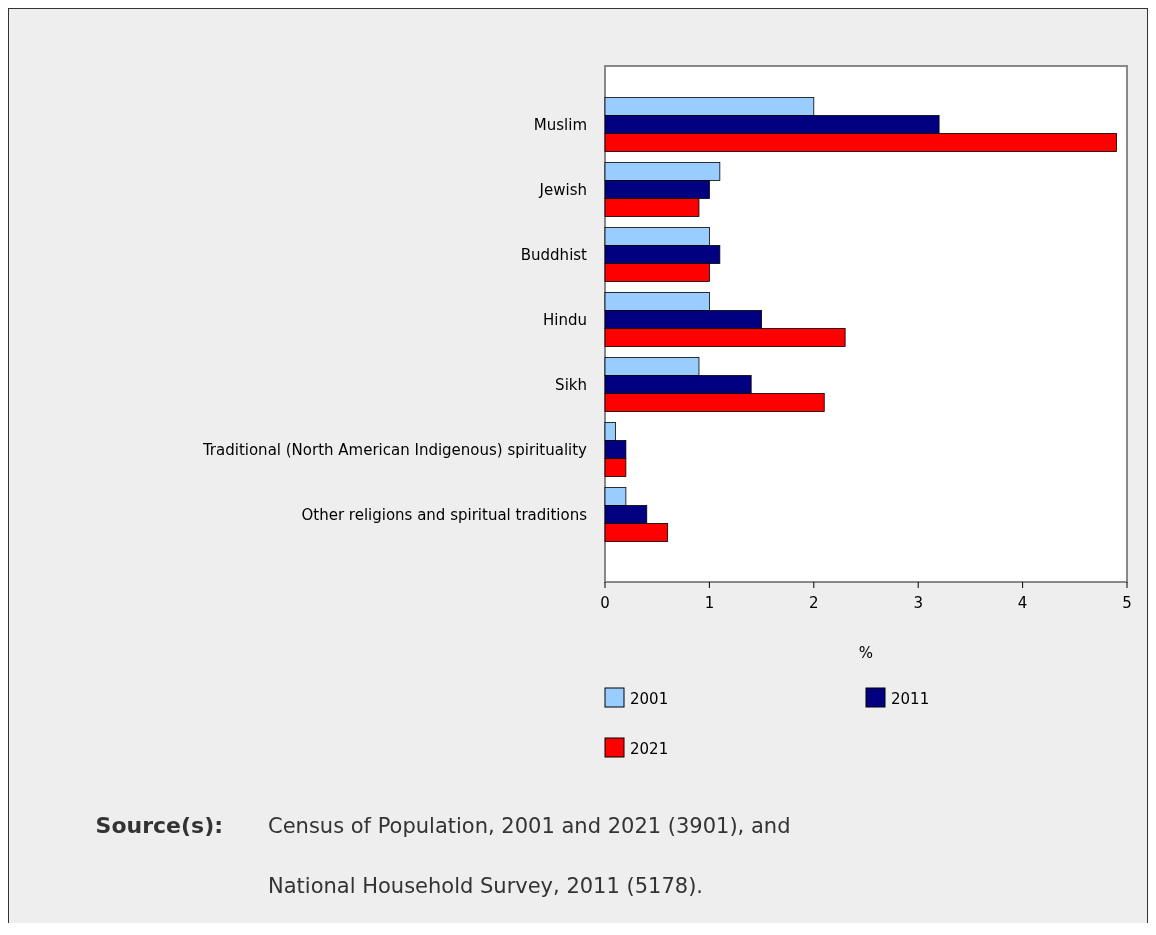 This screenshot has width=1156, height=935. What do you see at coordinates (709, 603) in the screenshot?
I see `x-tick-label: 1` at bounding box center [709, 603].